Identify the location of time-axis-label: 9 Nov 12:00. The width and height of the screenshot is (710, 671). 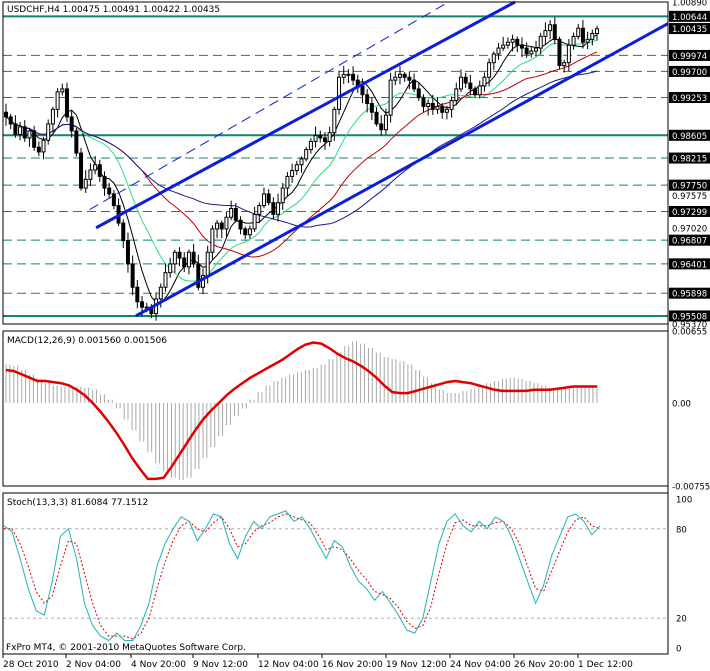
(220, 665).